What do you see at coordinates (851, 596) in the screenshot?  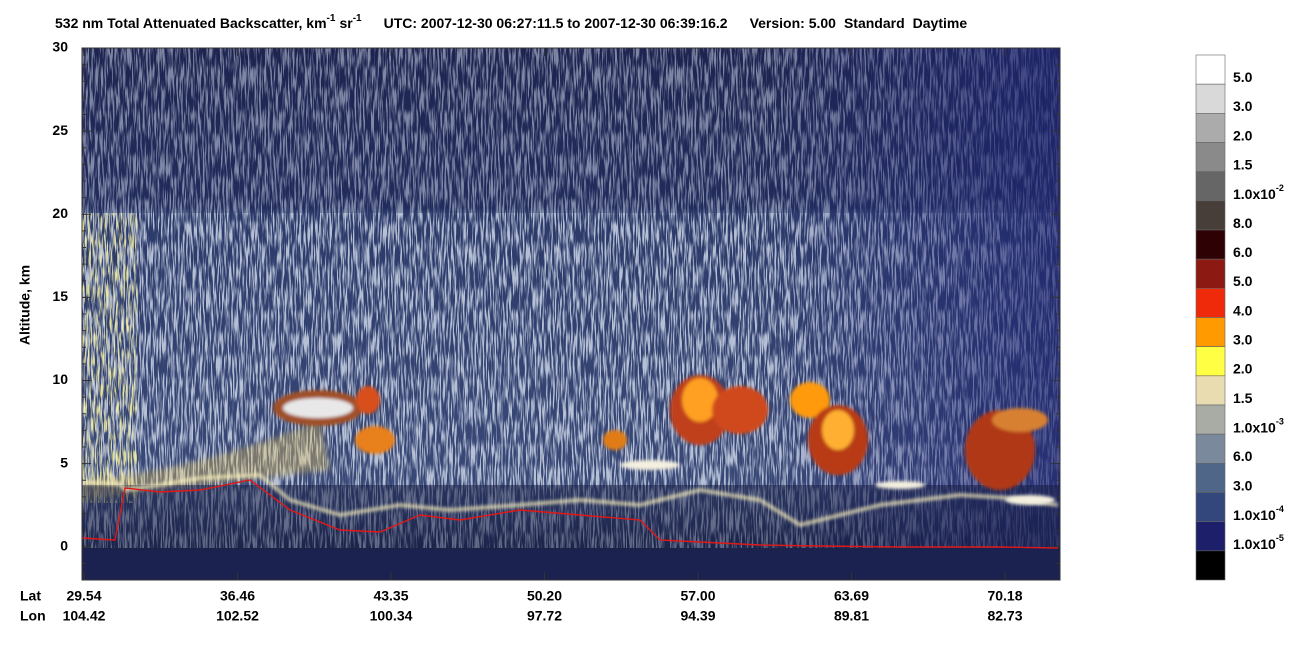 I see `x-tick-label-lat: 63.69` at bounding box center [851, 596].